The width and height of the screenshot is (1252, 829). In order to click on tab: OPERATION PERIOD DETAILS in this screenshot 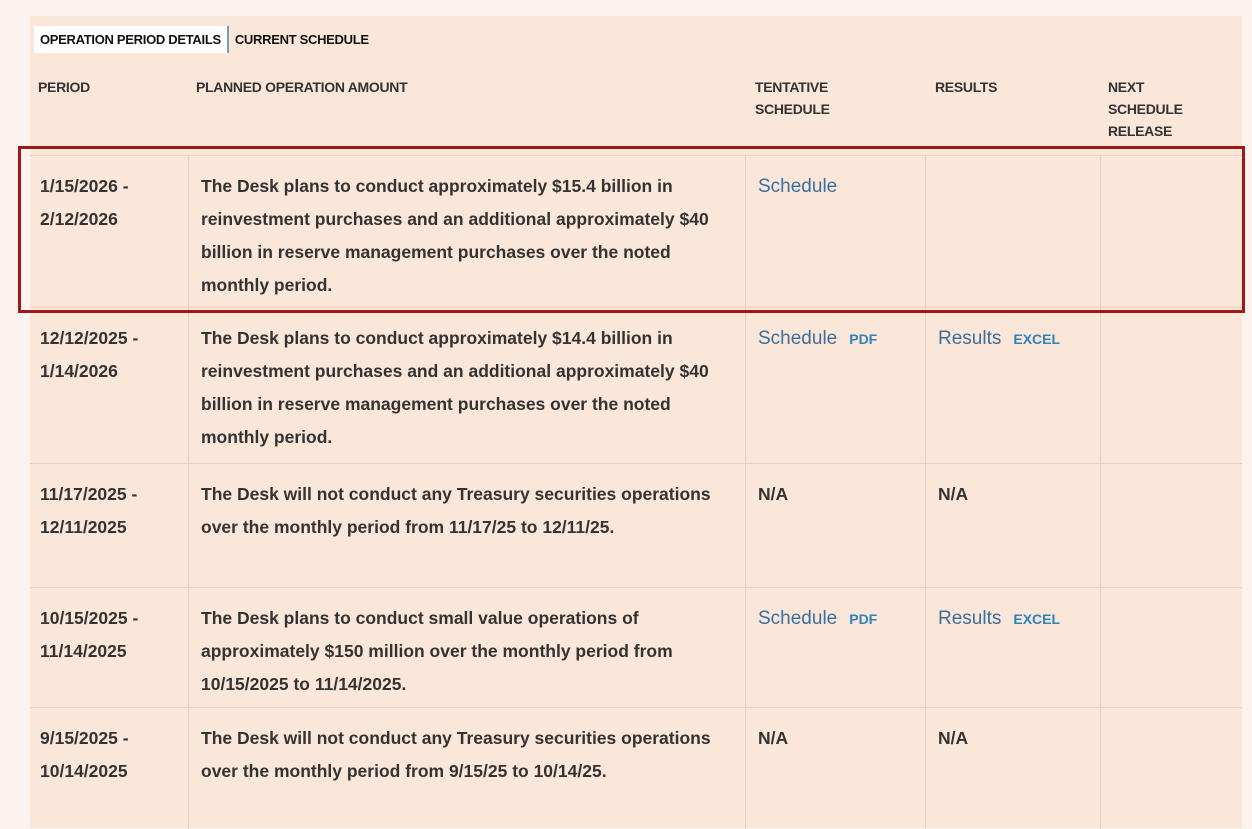, I will do `click(131, 39)`.